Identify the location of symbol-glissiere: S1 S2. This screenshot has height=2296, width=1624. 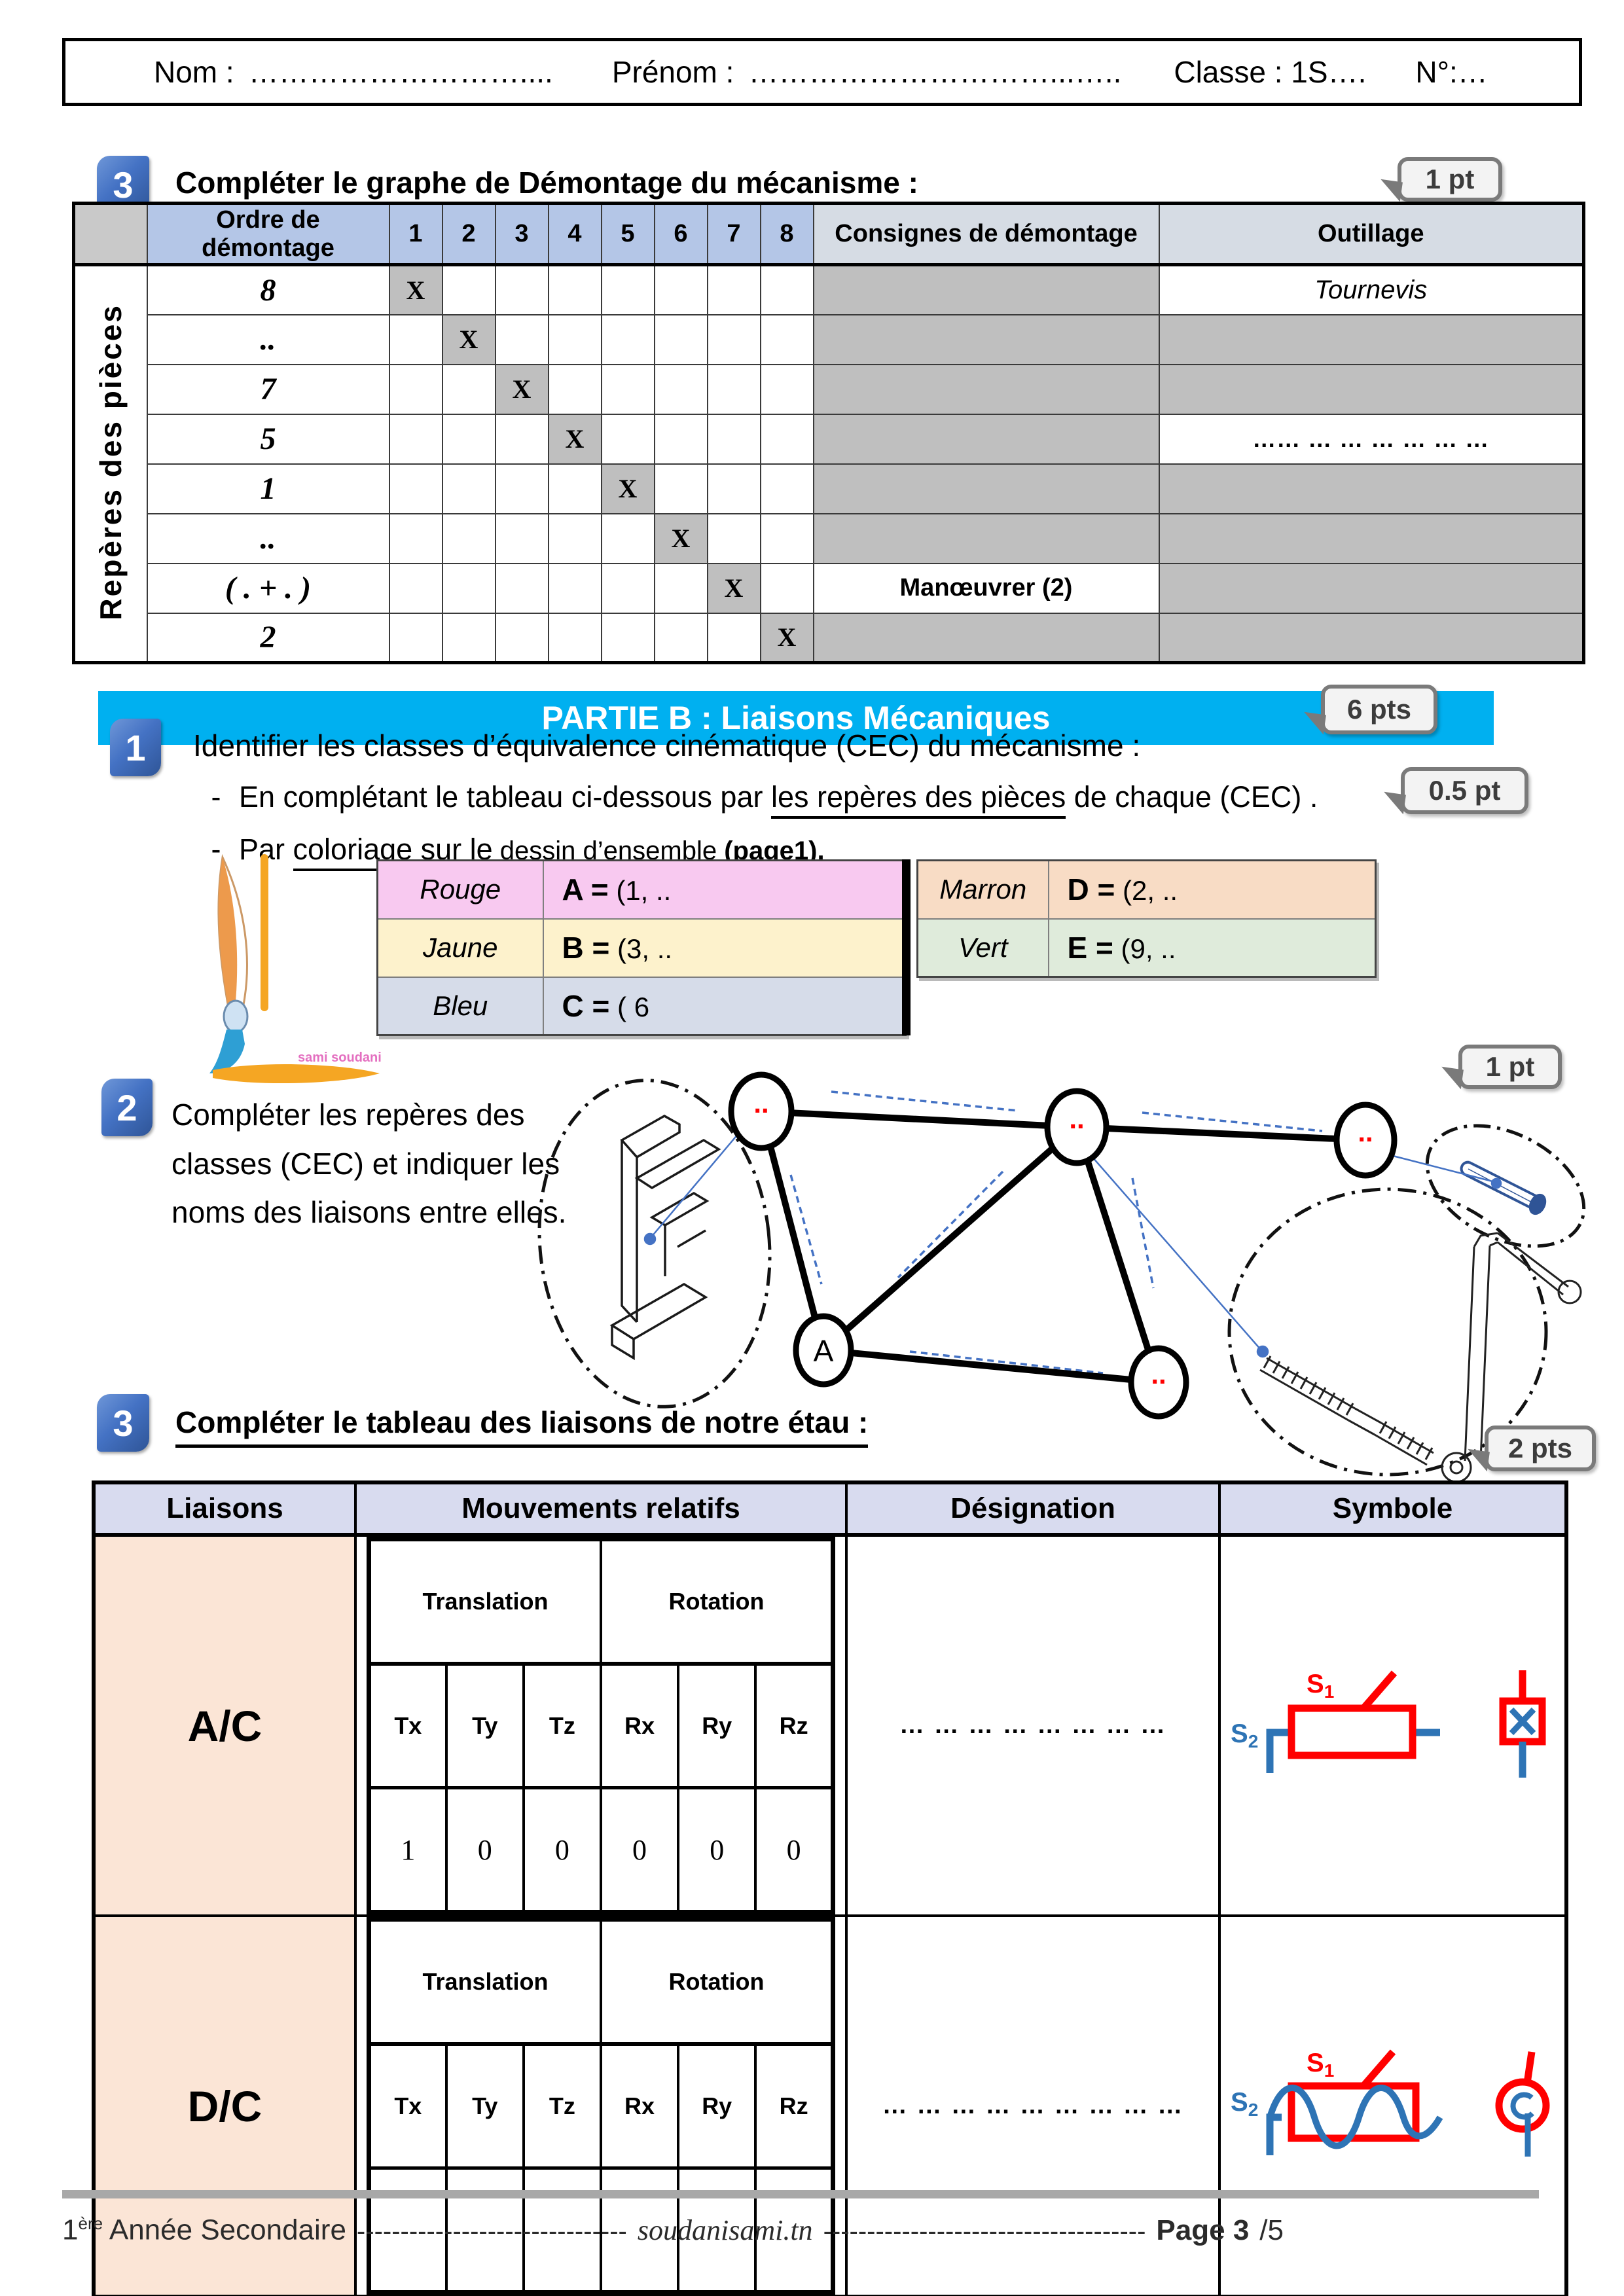
(1388, 1724).